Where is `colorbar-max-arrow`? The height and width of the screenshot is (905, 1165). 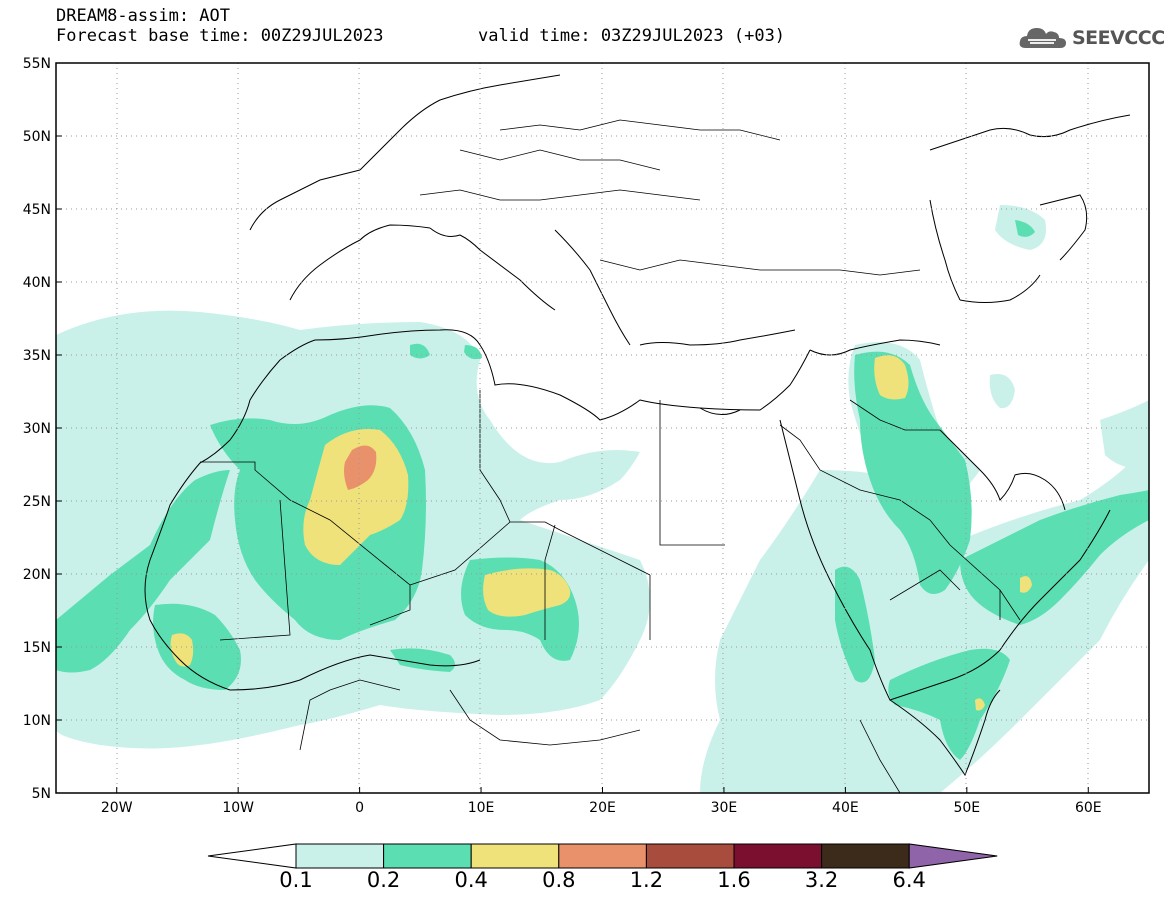 colorbar-max-arrow is located at coordinates (953, 856).